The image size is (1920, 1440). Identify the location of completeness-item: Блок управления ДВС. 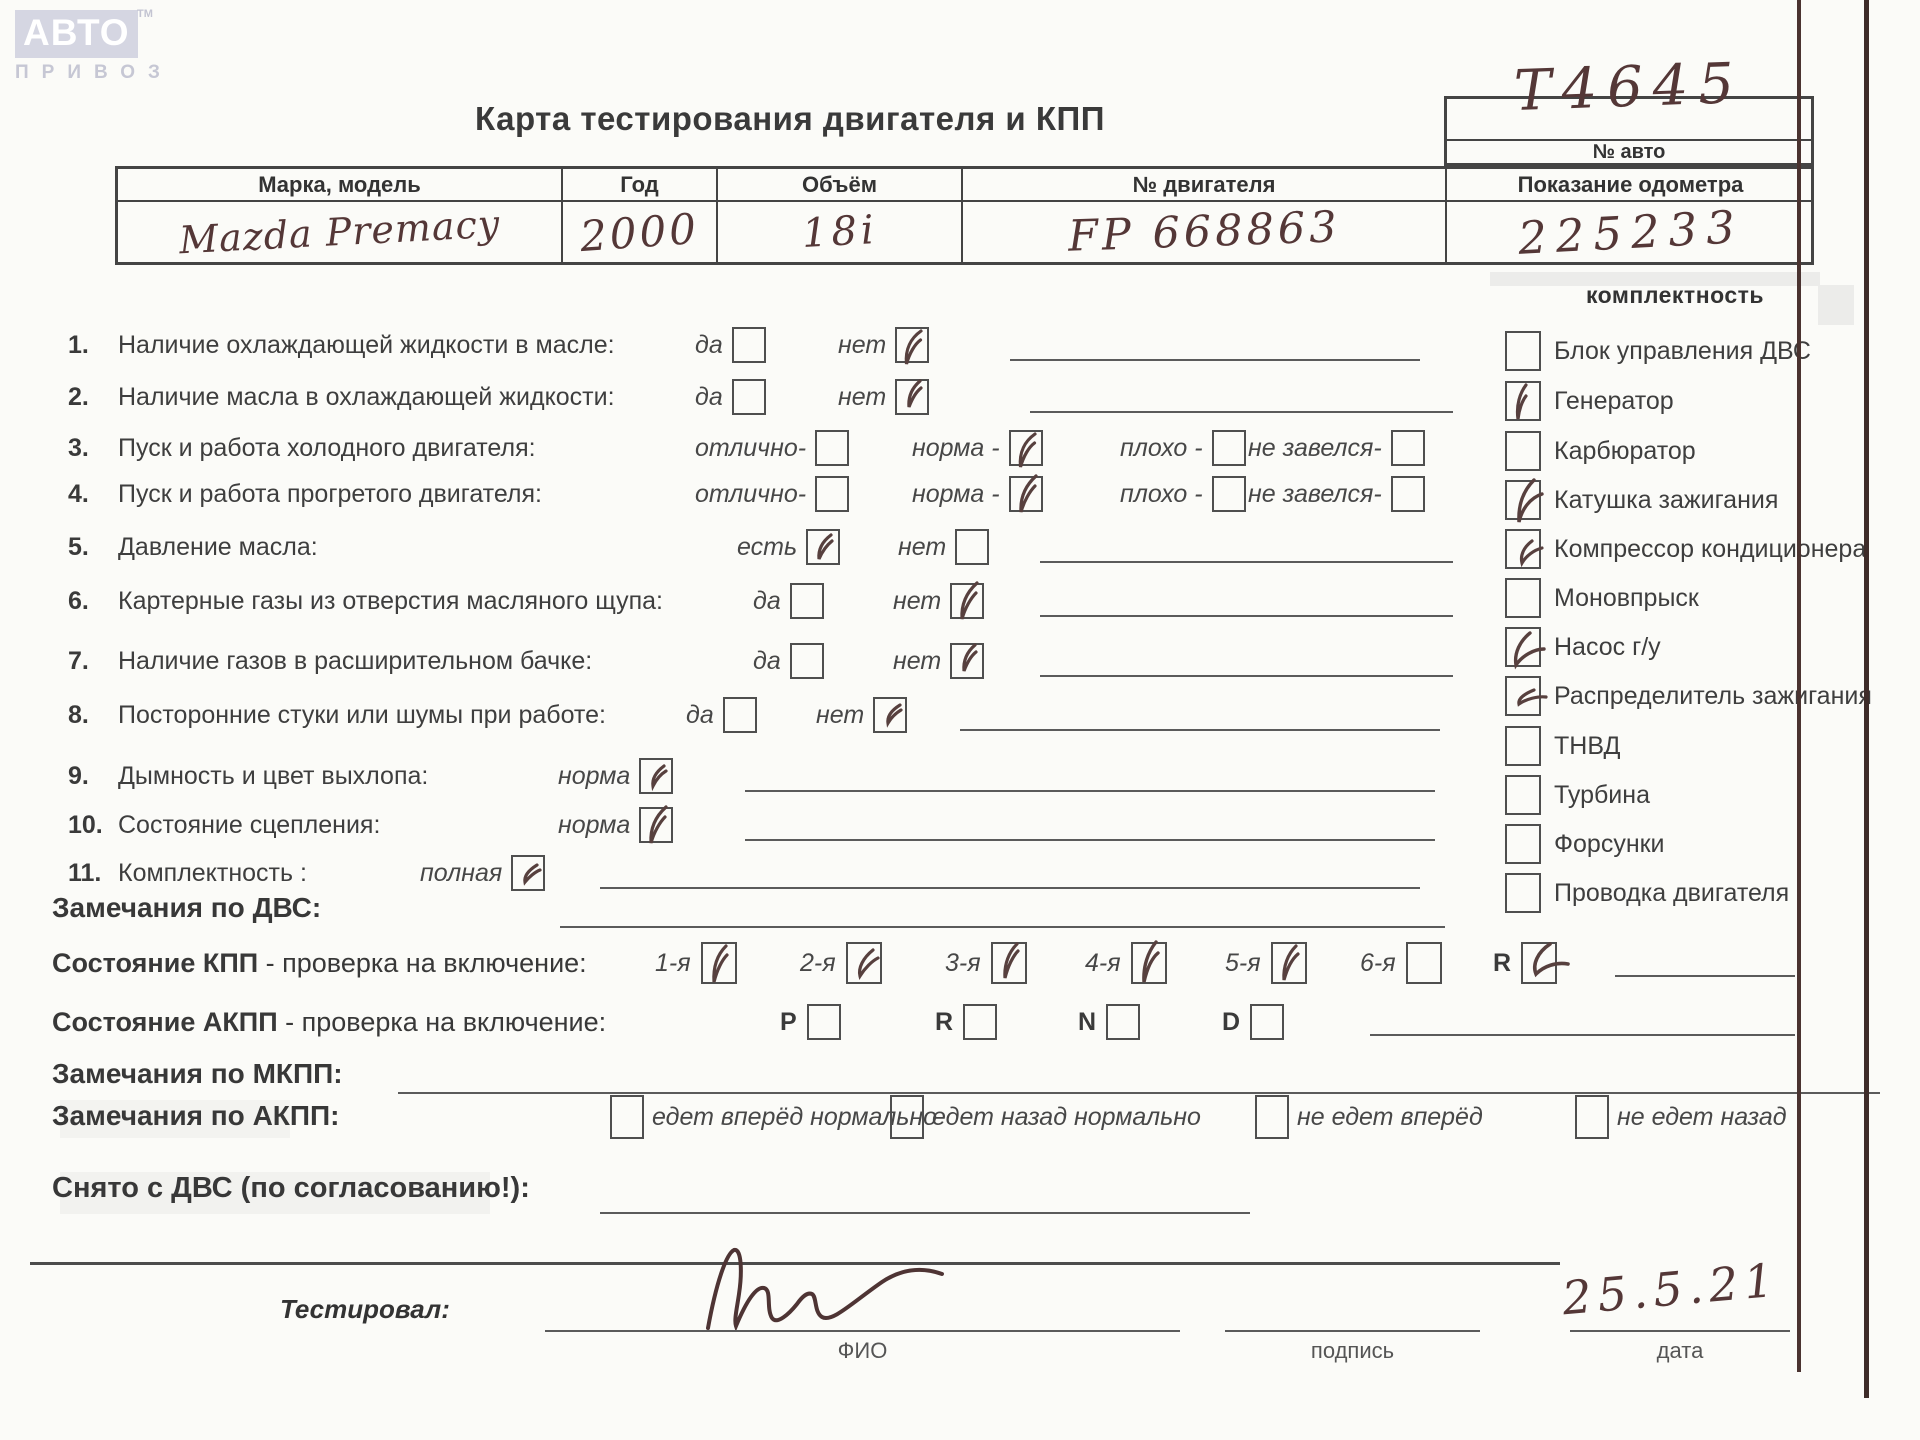
(1658, 351).